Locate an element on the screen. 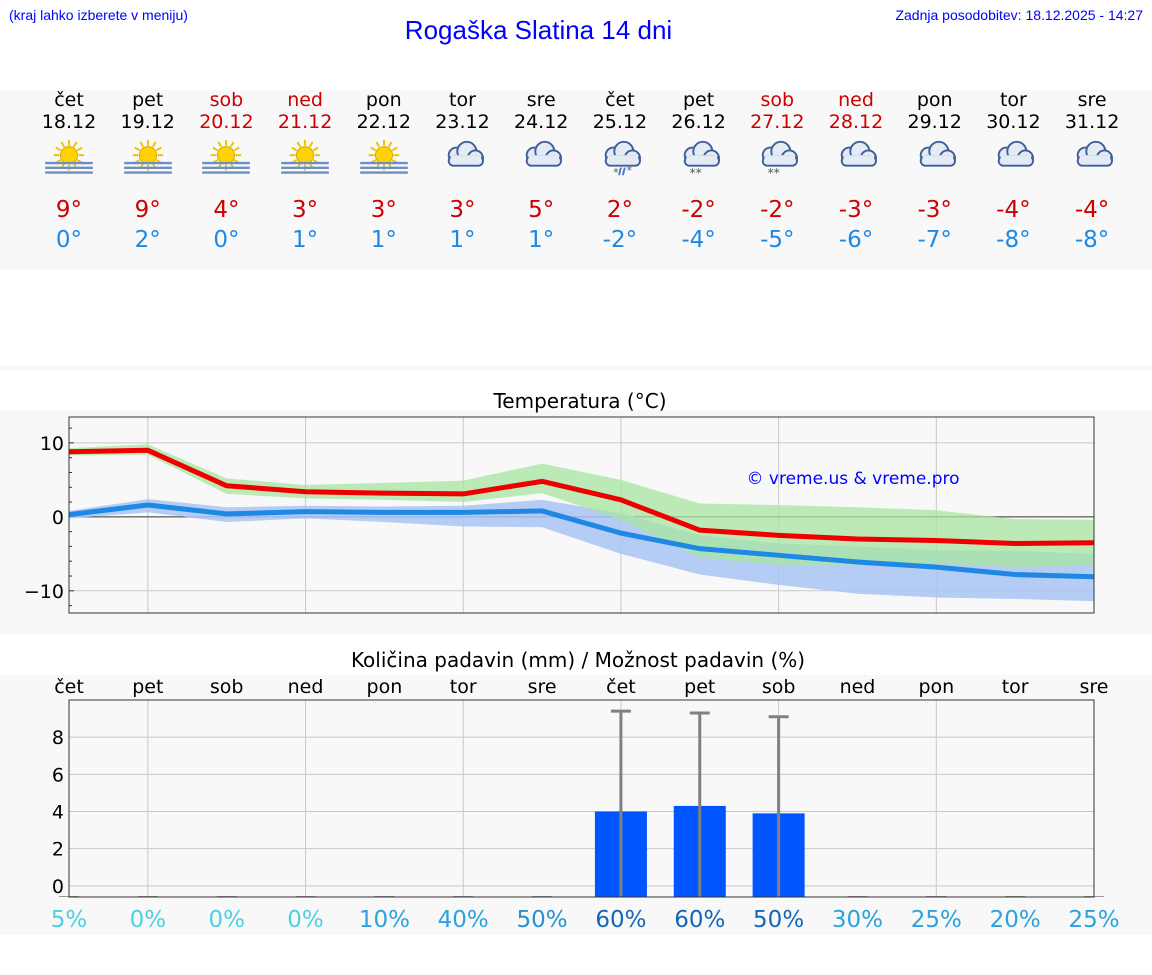 The width and height of the screenshot is (1152, 975). y-tick-label: −10 is located at coordinates (44, 592).